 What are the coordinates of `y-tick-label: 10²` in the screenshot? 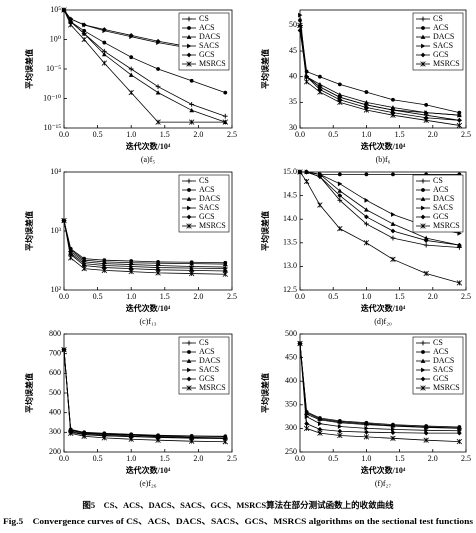 It's located at (56, 289).